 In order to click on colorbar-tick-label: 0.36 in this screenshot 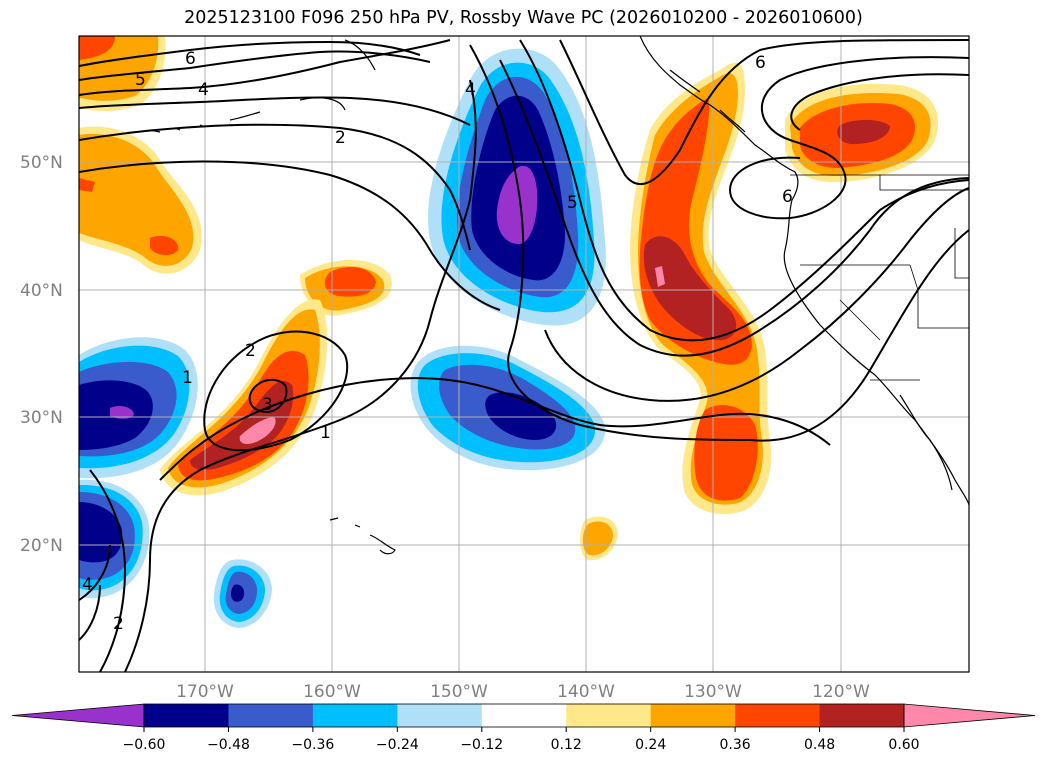, I will do `click(735, 745)`.